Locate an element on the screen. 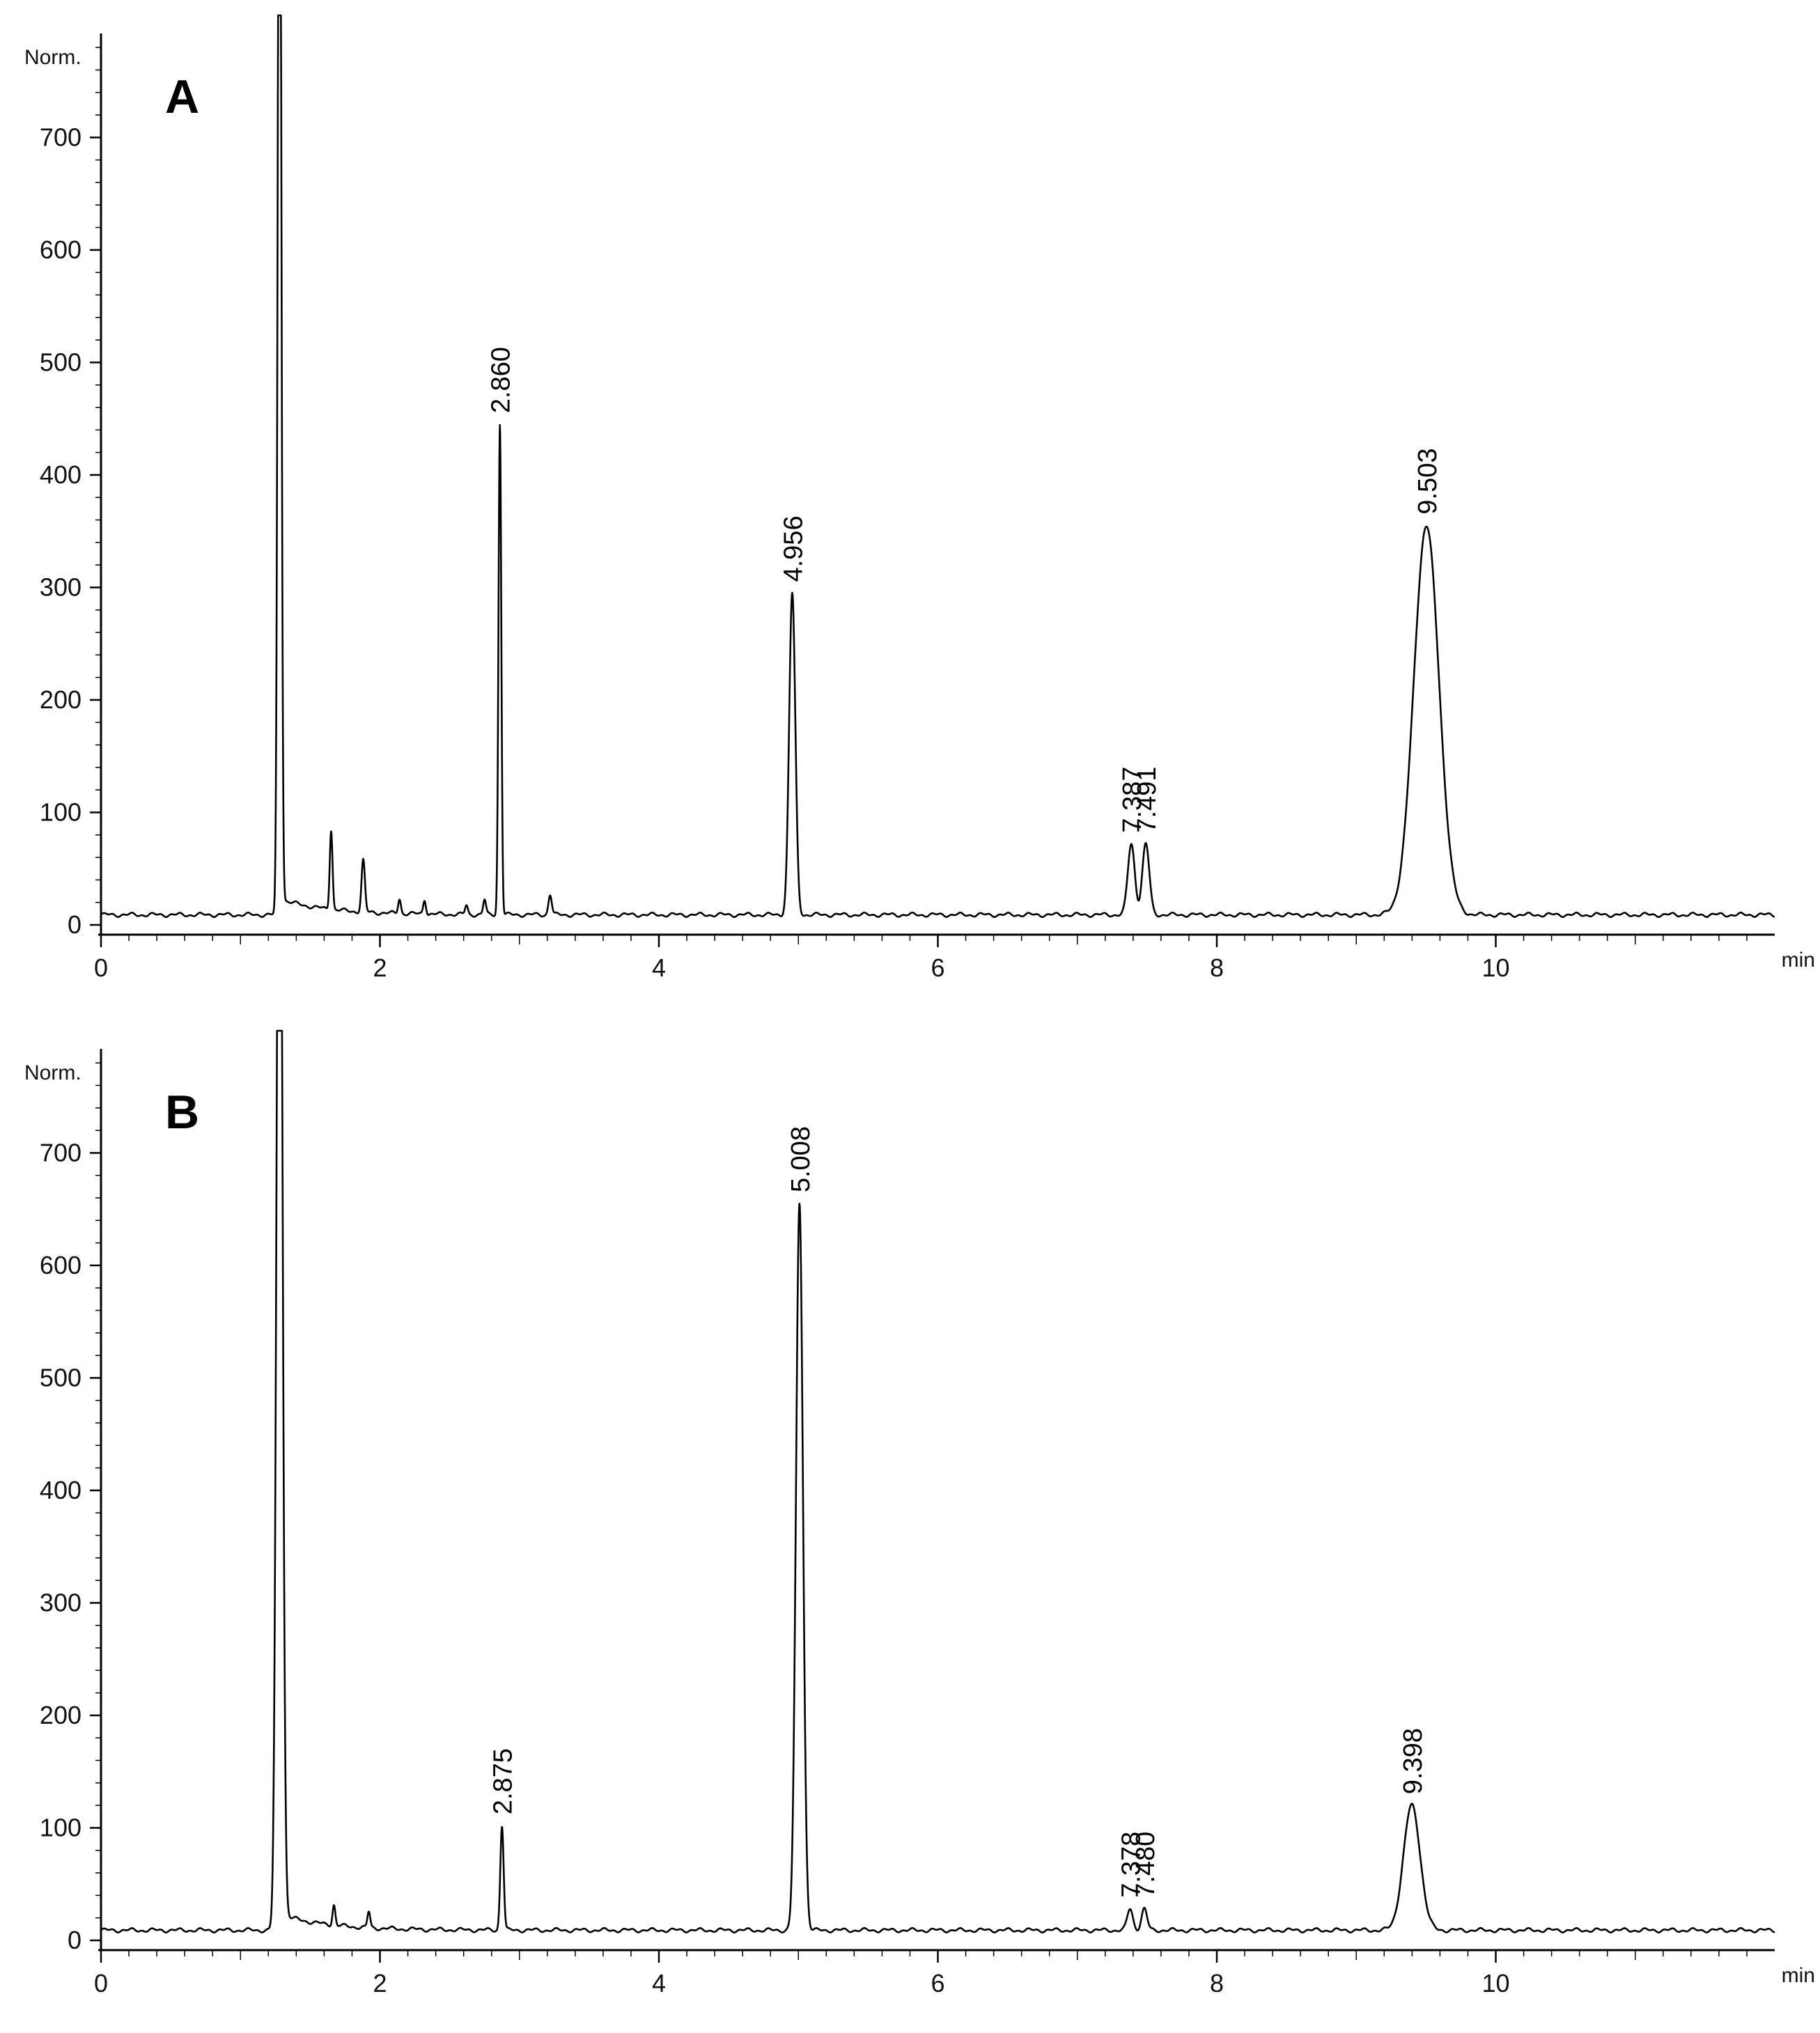  peak-retention-label: 4.956 is located at coordinates (793, 548).